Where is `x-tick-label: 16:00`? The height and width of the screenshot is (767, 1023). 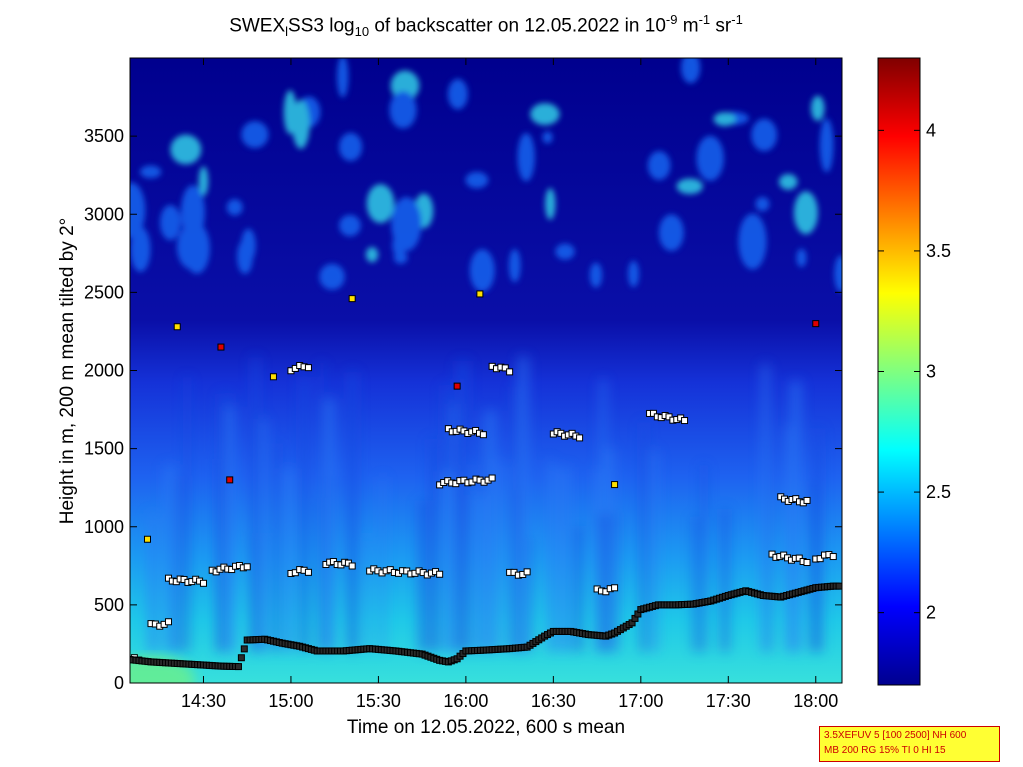
x-tick-label: 16:00 is located at coordinates (465, 701).